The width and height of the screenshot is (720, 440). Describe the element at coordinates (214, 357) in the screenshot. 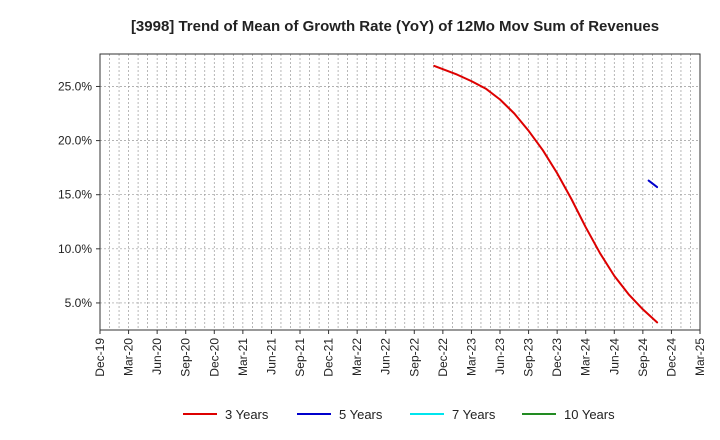

I see `x-tick-label: Dec-20` at that location.